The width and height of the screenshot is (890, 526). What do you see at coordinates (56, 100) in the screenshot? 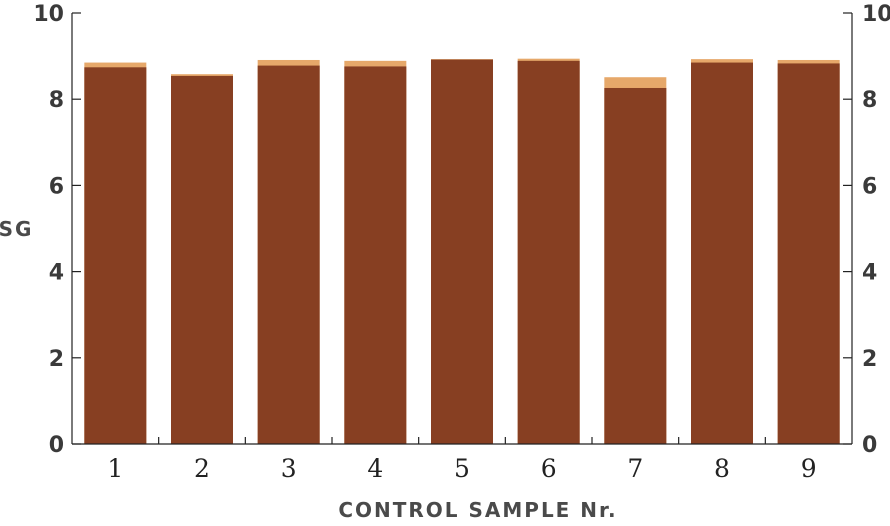
I see `y-tick-label-left-8: 8` at bounding box center [56, 100].